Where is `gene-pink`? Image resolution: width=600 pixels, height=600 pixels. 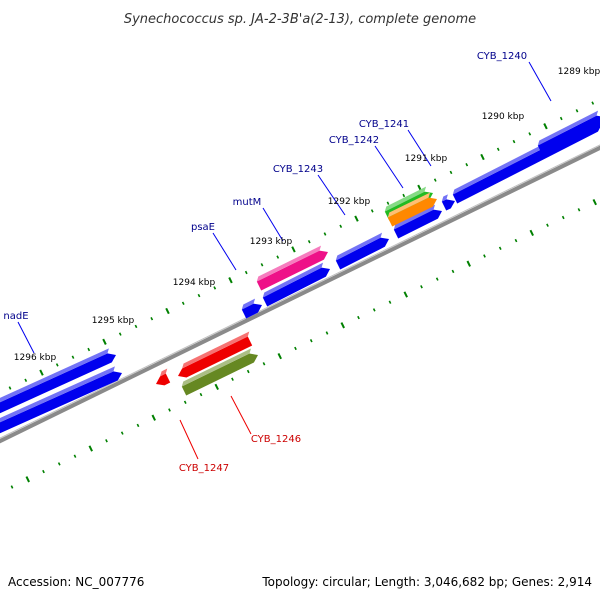 gene-pink is located at coordinates (292, 268).